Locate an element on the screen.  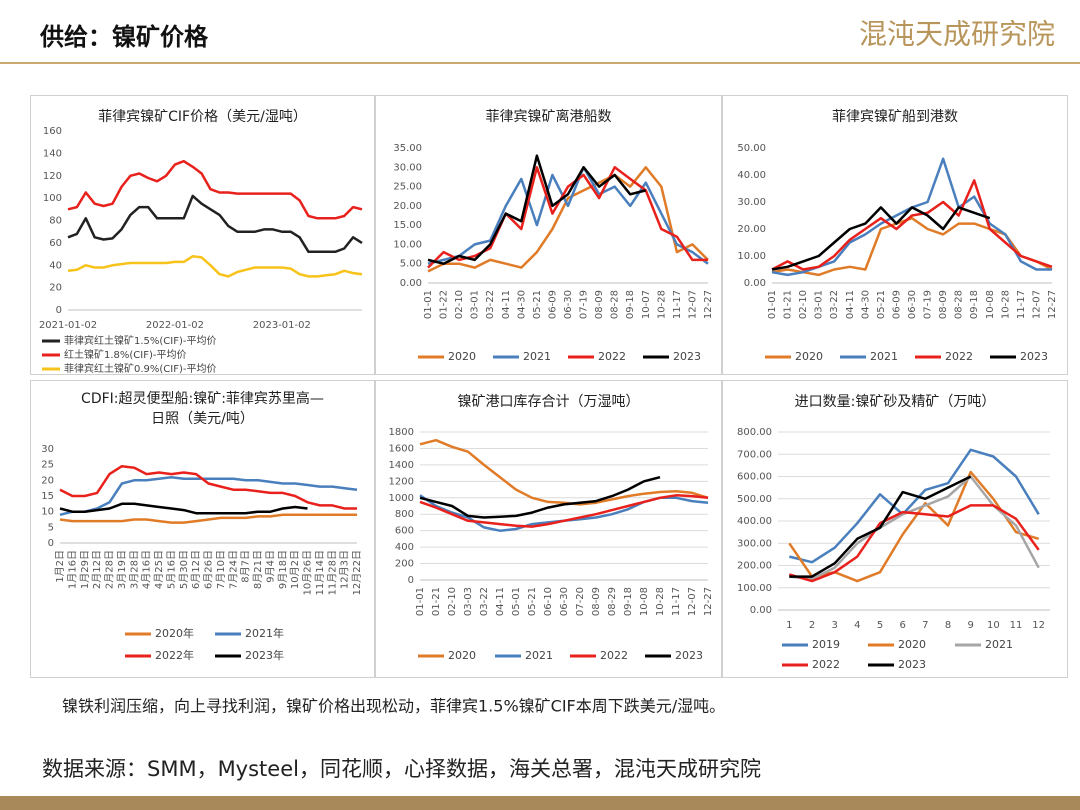
chart-title: 进口数量:镍矿砂及精矿（万吨） is located at coordinates (895, 402).